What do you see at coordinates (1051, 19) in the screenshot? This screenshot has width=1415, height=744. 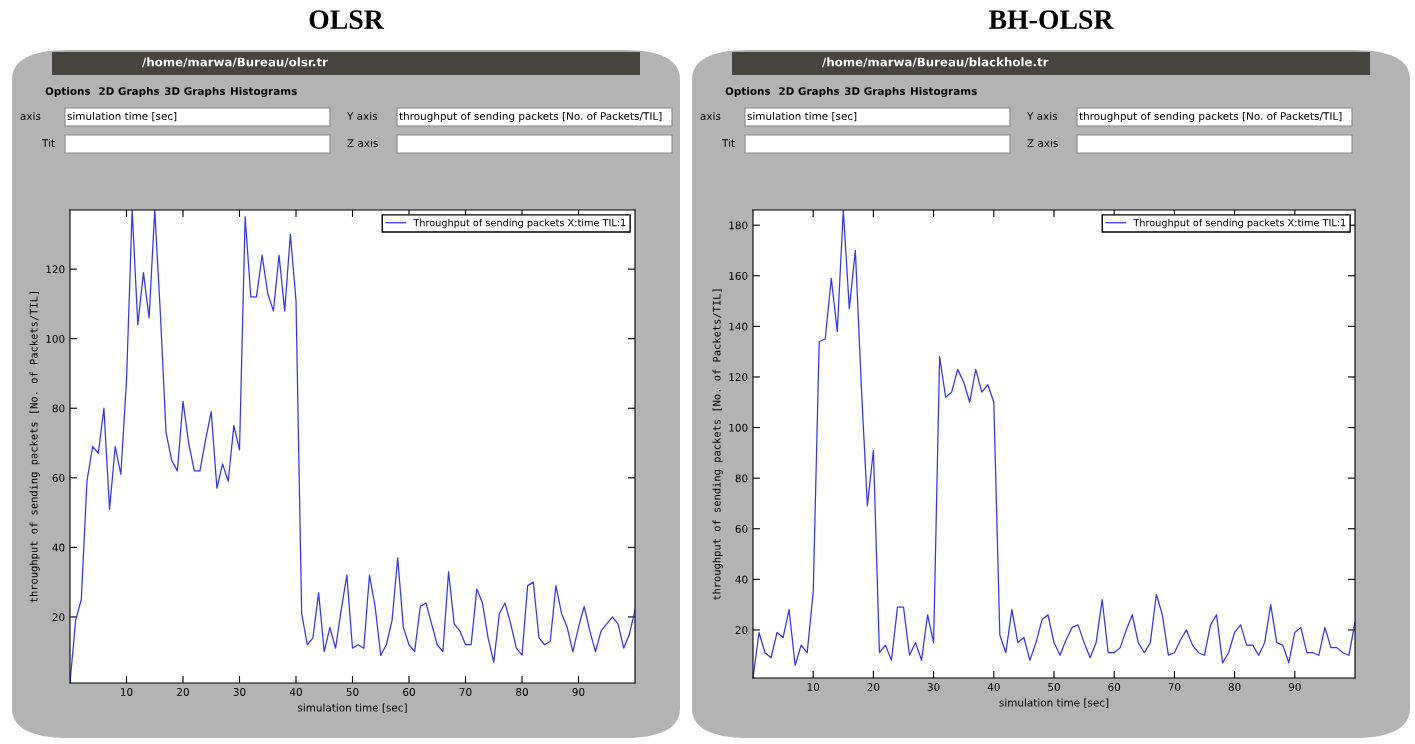 I see `chart-title: BH-OLSR` at bounding box center [1051, 19].